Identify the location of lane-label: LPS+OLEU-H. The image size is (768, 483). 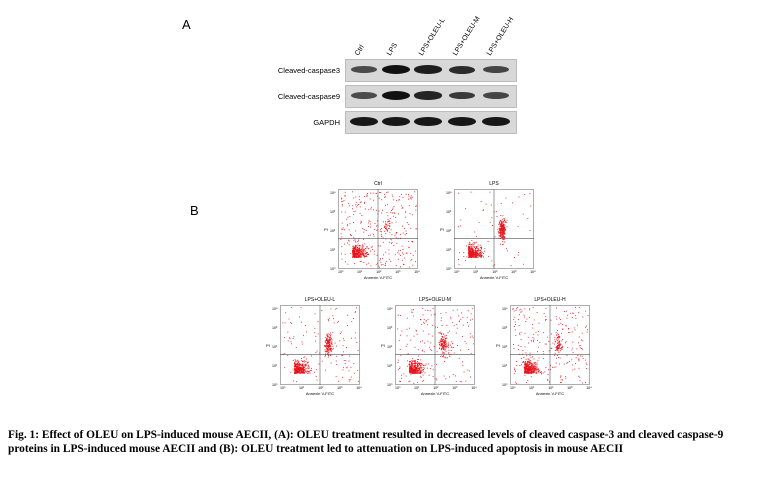
(501, 37).